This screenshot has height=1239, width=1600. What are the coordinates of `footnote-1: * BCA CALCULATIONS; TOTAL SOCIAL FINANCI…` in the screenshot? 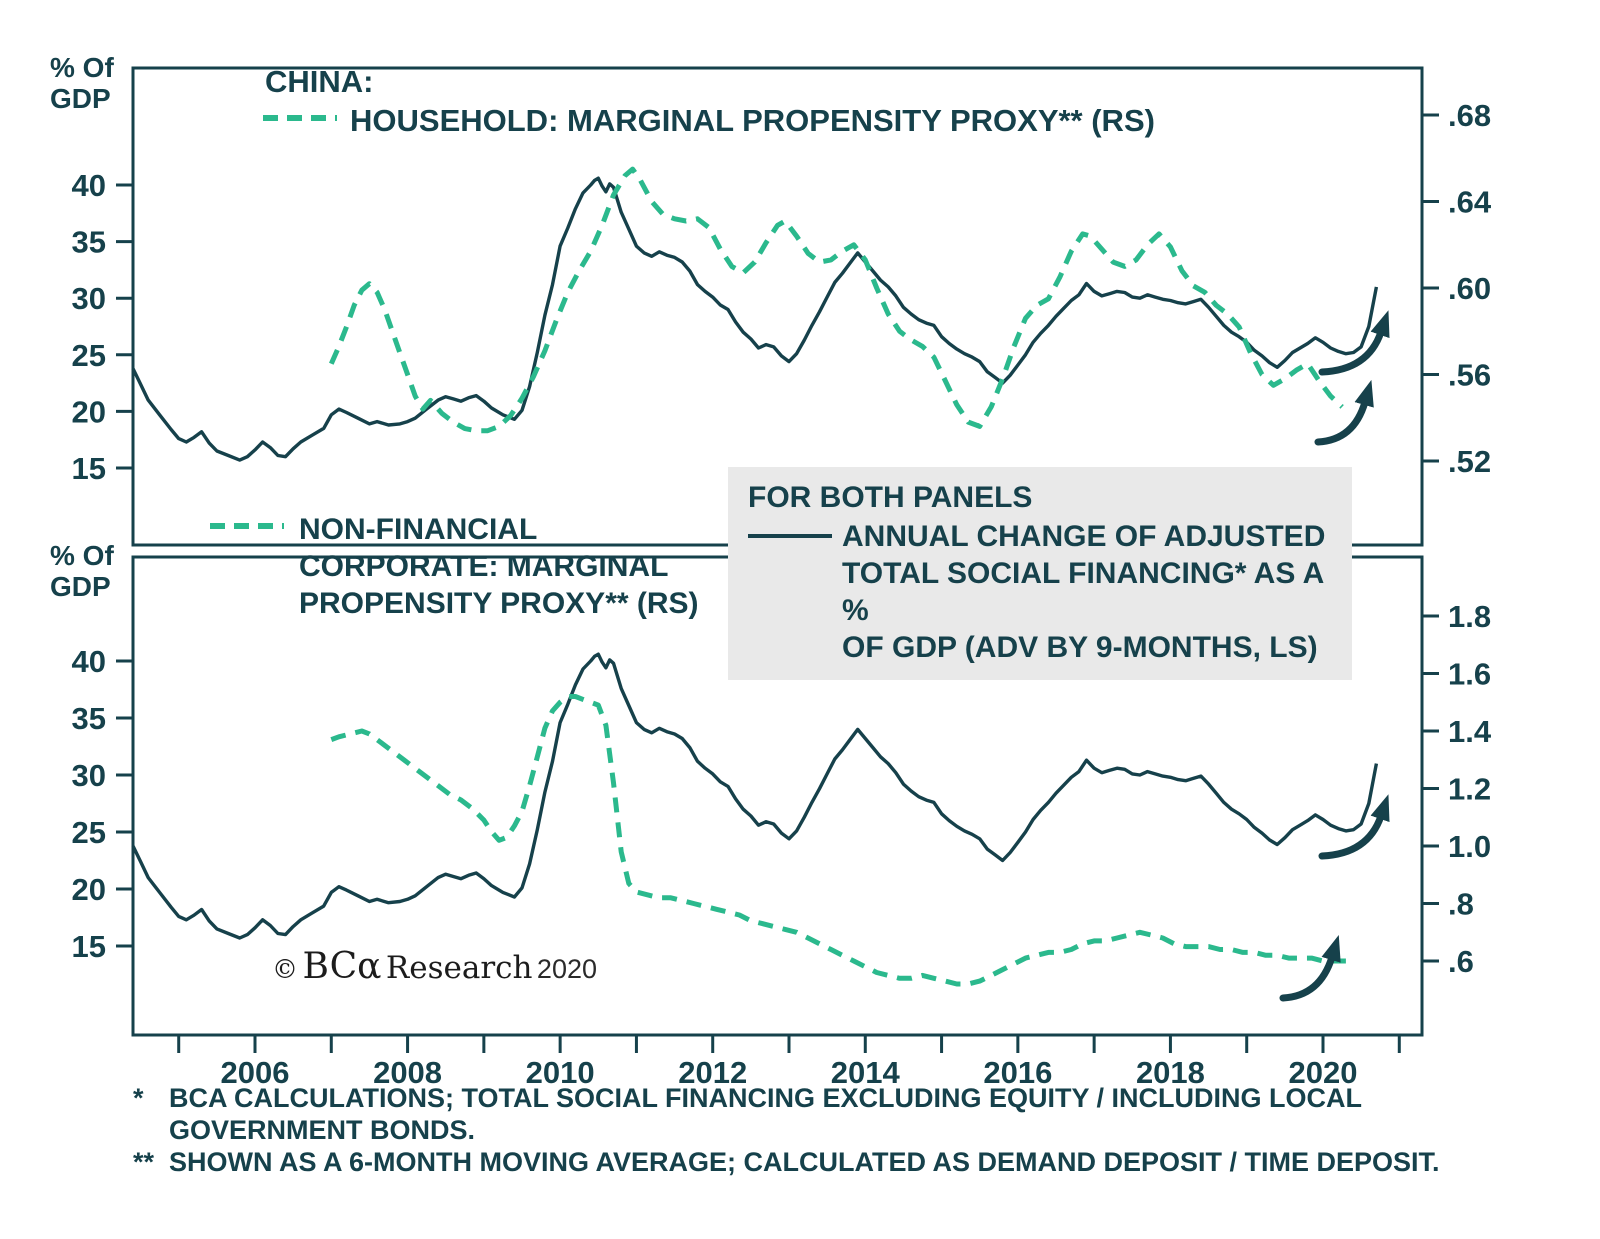 It's located at (813, 1114).